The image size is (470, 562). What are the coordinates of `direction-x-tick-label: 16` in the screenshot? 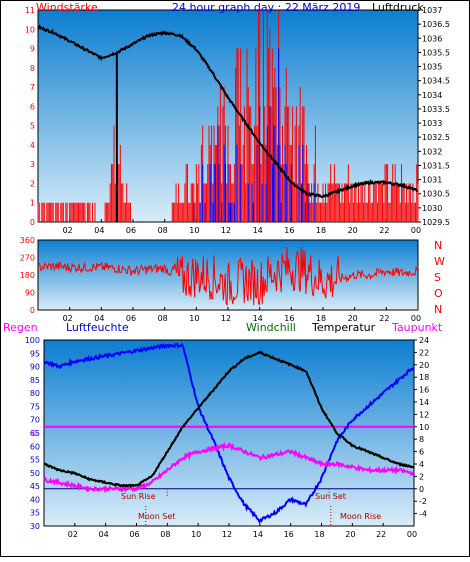 It's located at (289, 318).